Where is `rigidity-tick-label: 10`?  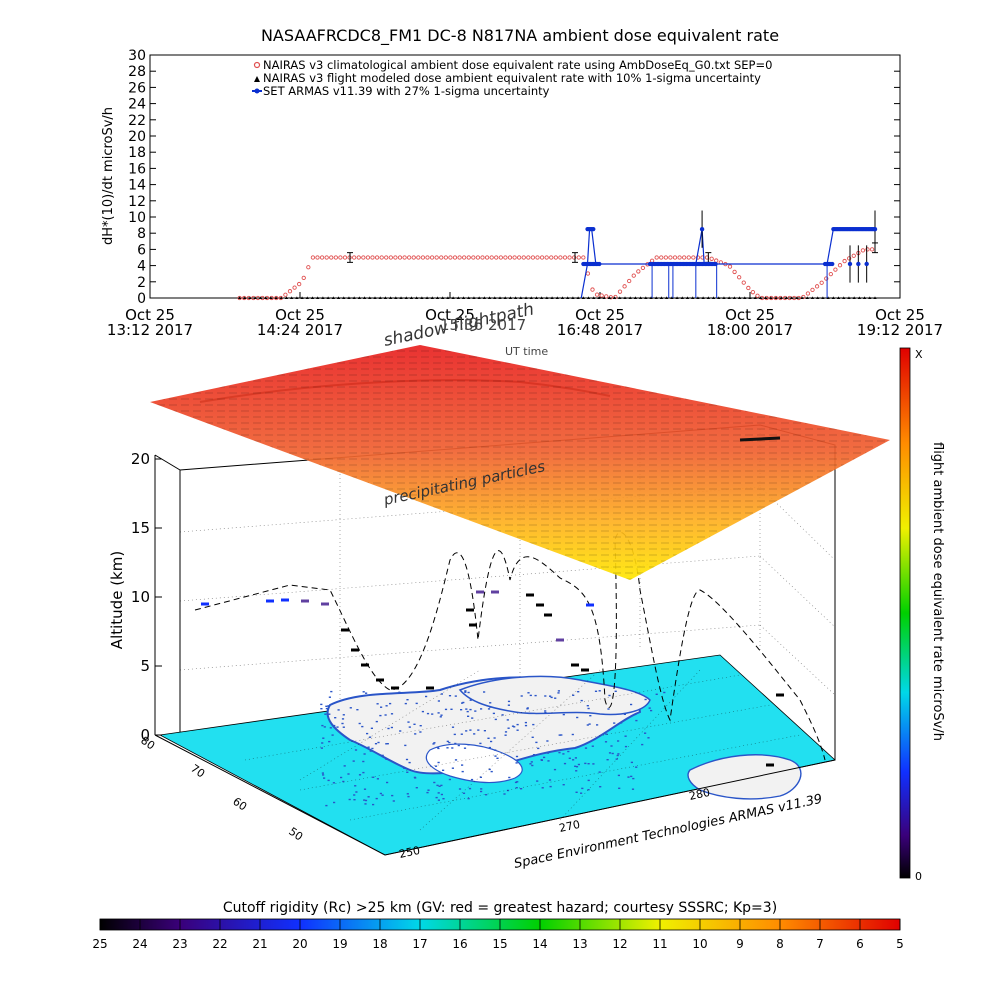 rigidity-tick-label: 10 is located at coordinates (699, 944).